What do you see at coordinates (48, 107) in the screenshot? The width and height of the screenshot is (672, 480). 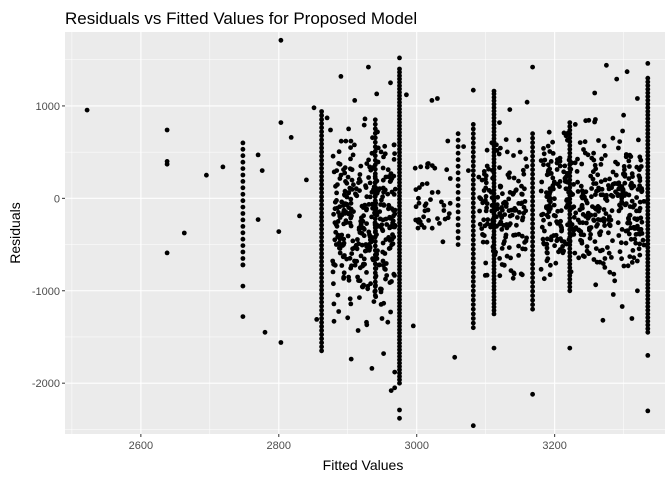 I see `y-tick-label: 1000` at bounding box center [48, 107].